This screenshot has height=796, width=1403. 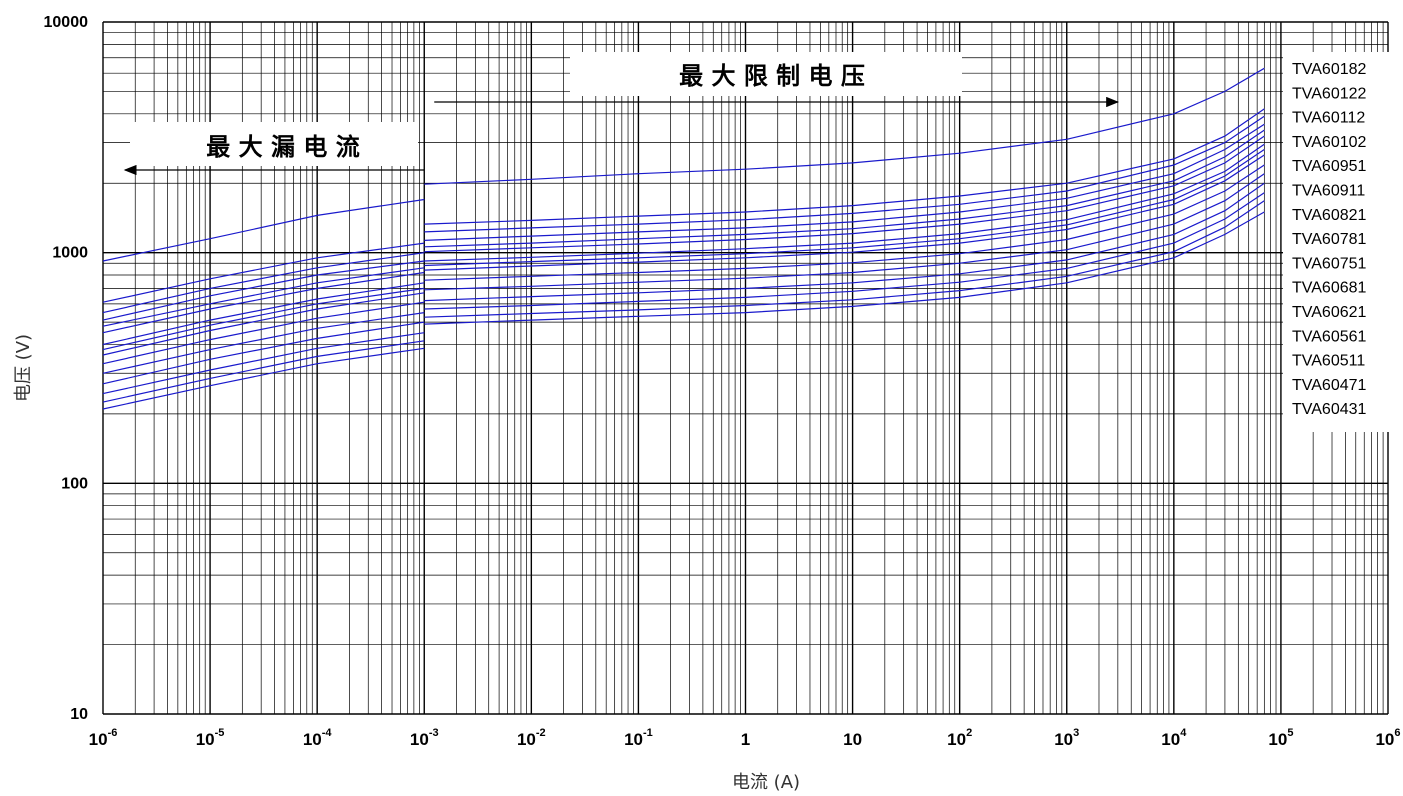 I want to click on curve-TVA60781-leak, so click(x=263, y=319).